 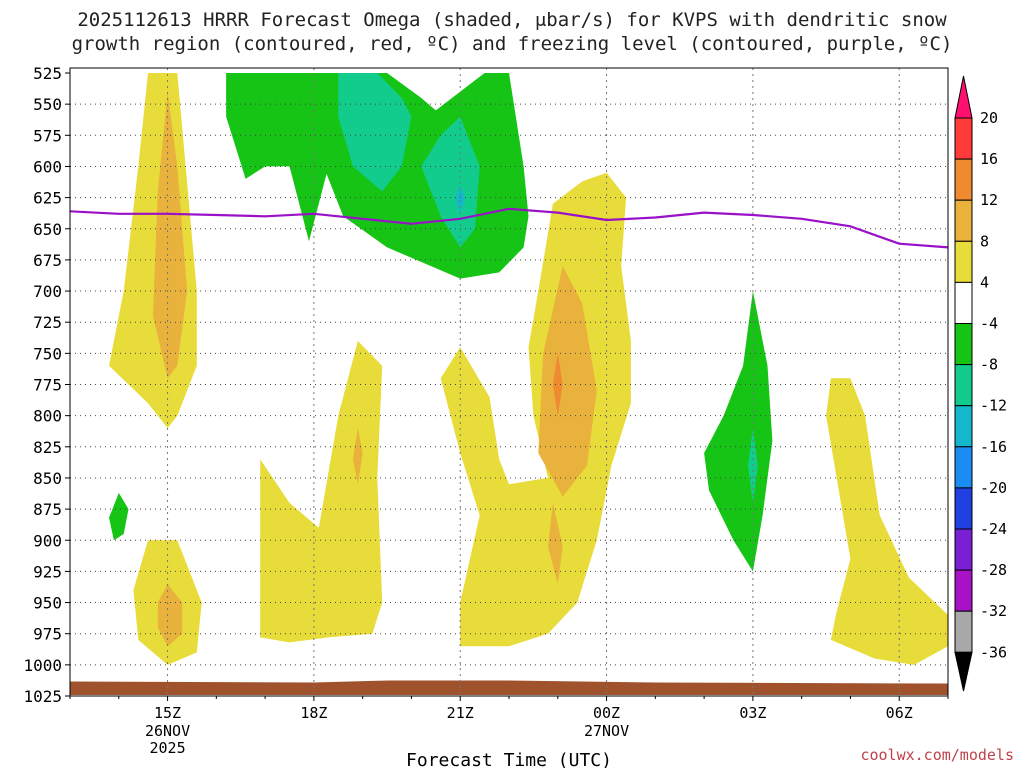 I want to click on freezing-level-layer, so click(x=509, y=228).